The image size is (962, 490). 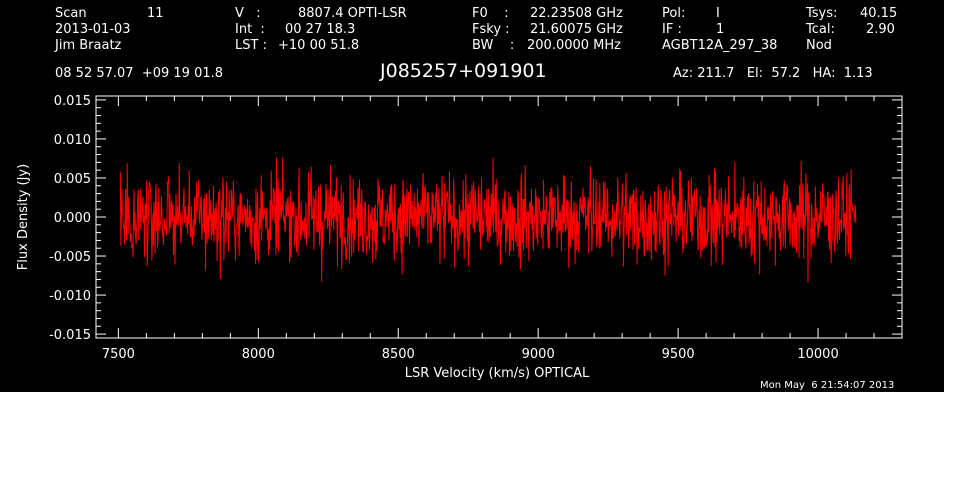 I want to click on y-tick-label: 0.010, so click(x=72, y=140).